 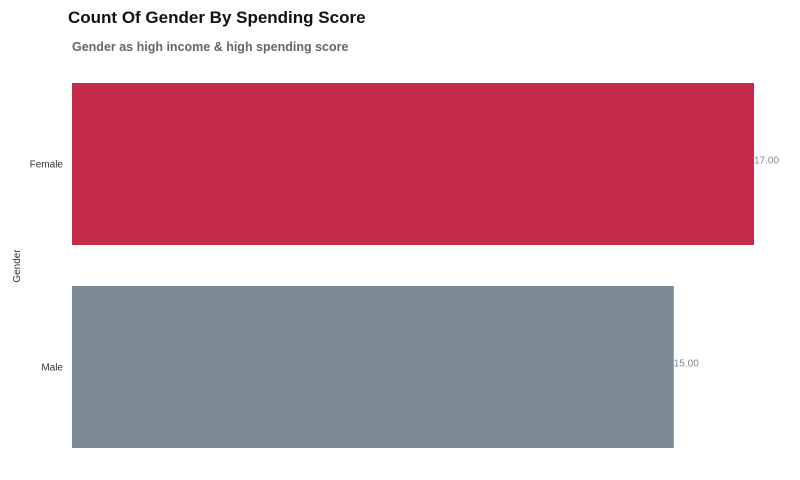 What do you see at coordinates (47, 165) in the screenshot?
I see `y-tick-label-female: Female` at bounding box center [47, 165].